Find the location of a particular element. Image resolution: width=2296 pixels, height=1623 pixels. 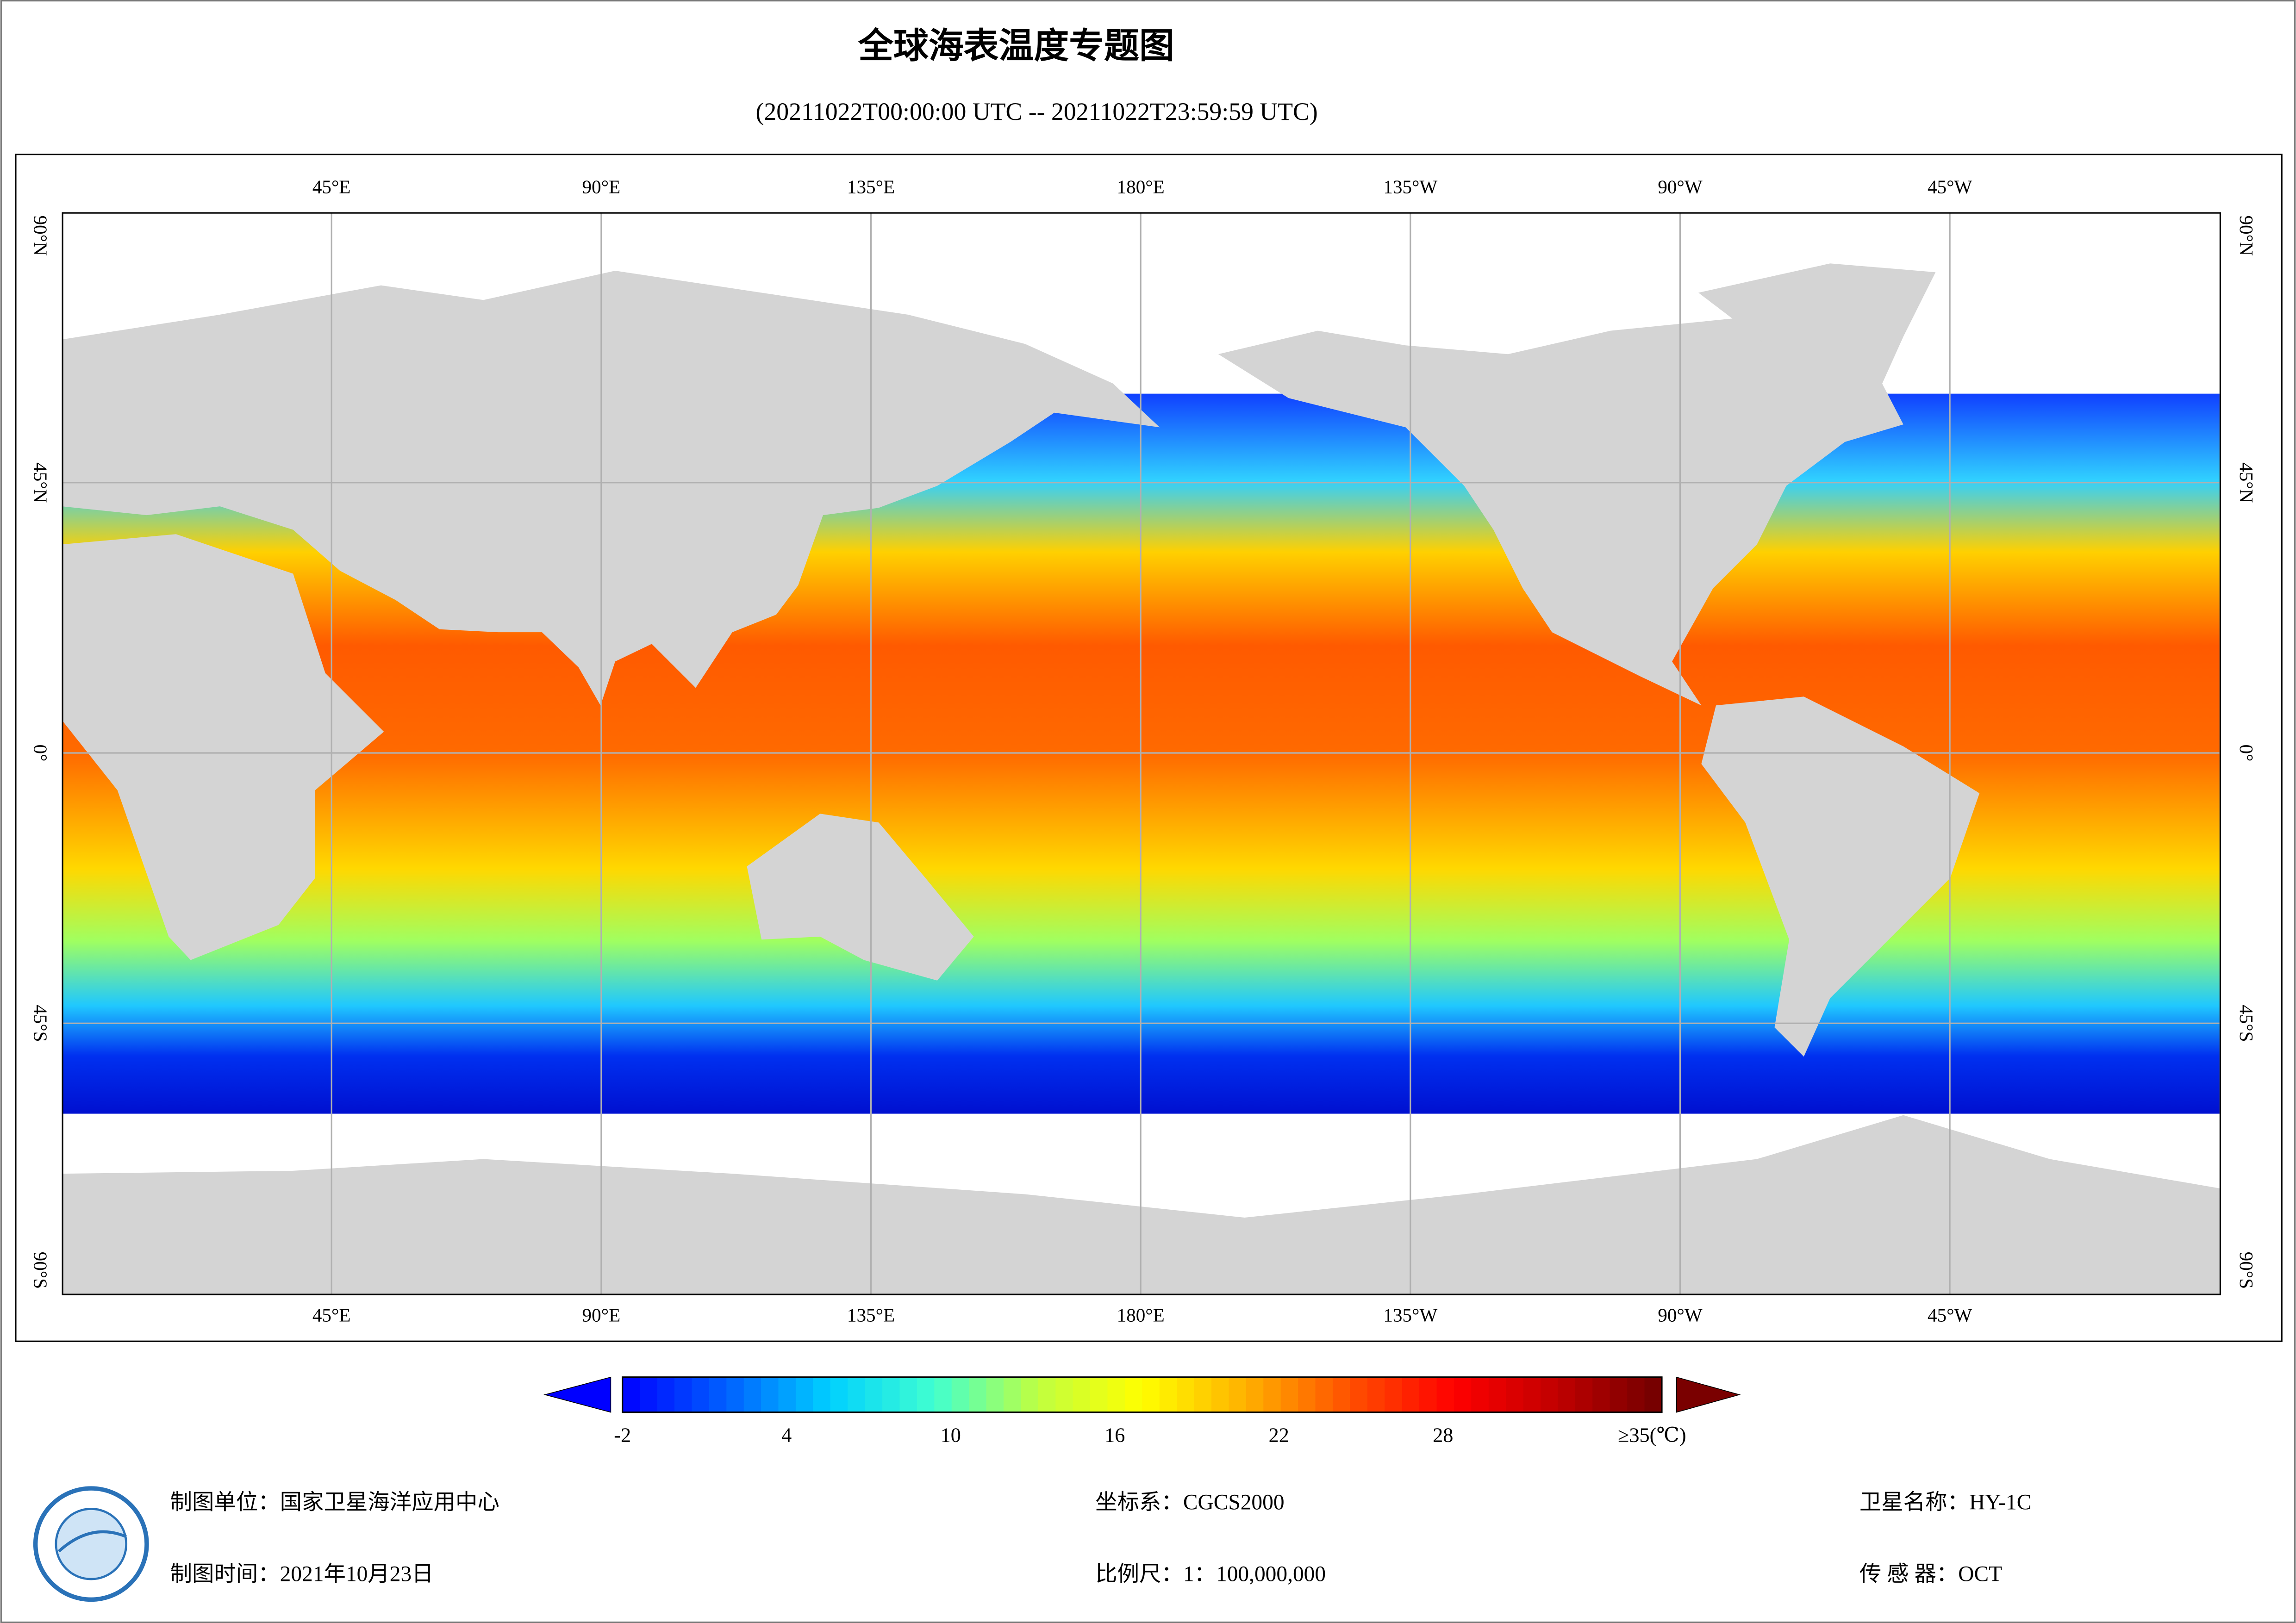

north-america is located at coordinates (1560, 511).